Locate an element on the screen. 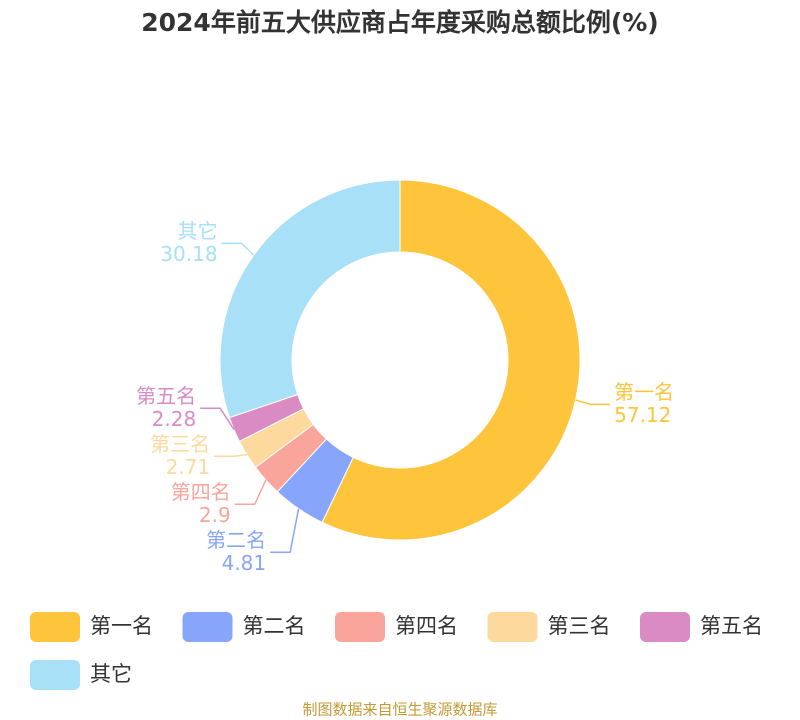 The height and width of the screenshot is (720, 800). legend-label: 第四名 is located at coordinates (426, 626).